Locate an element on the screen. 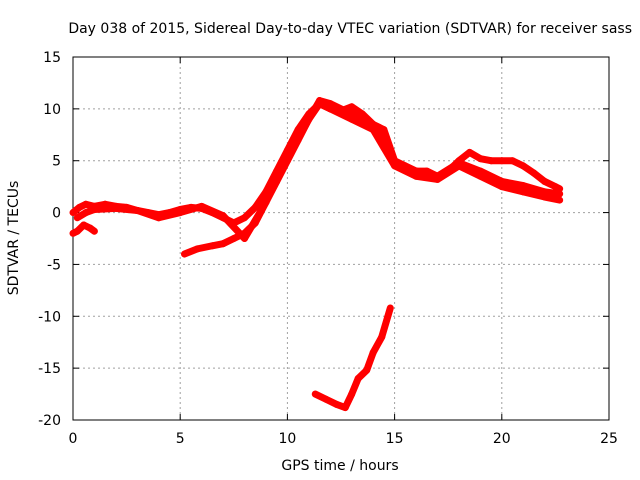  x-tick-label: 25 is located at coordinates (609, 439).